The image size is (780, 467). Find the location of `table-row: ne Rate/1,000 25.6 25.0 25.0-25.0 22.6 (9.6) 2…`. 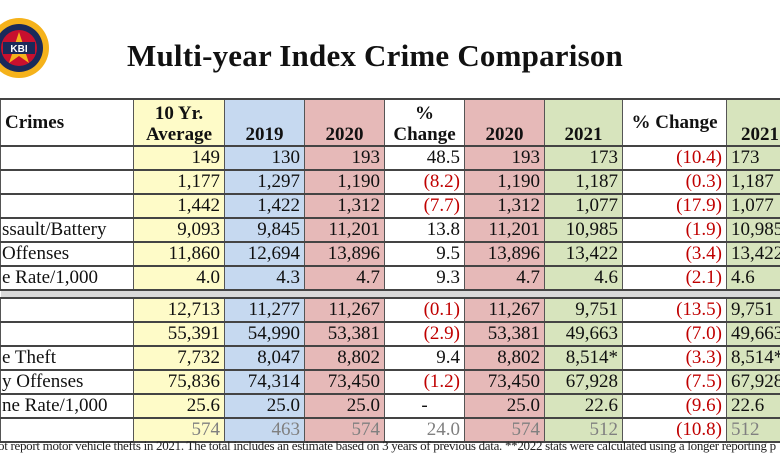

table-row: ne Rate/1,000 25.6 25.0 25.0-25.0 22.6 (9.6) 2… is located at coordinates (390, 406).